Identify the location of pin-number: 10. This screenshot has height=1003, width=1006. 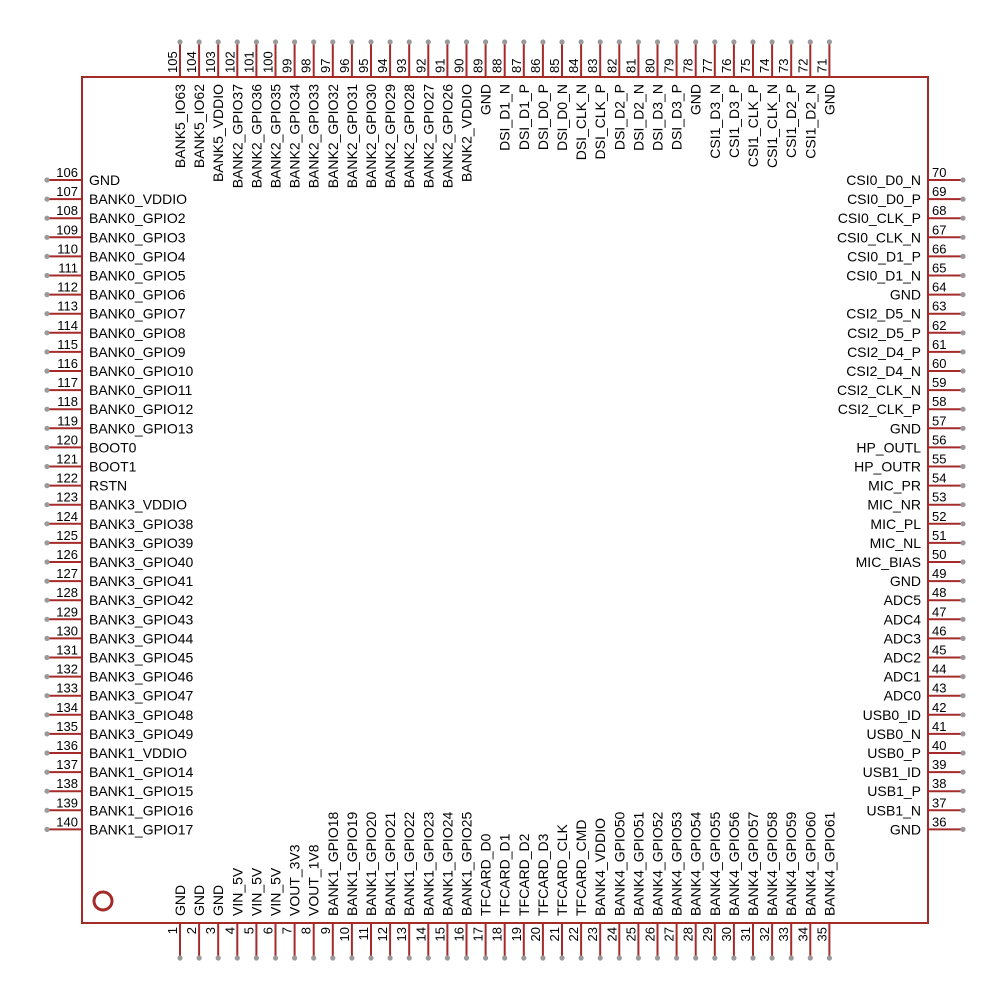
(344, 934).